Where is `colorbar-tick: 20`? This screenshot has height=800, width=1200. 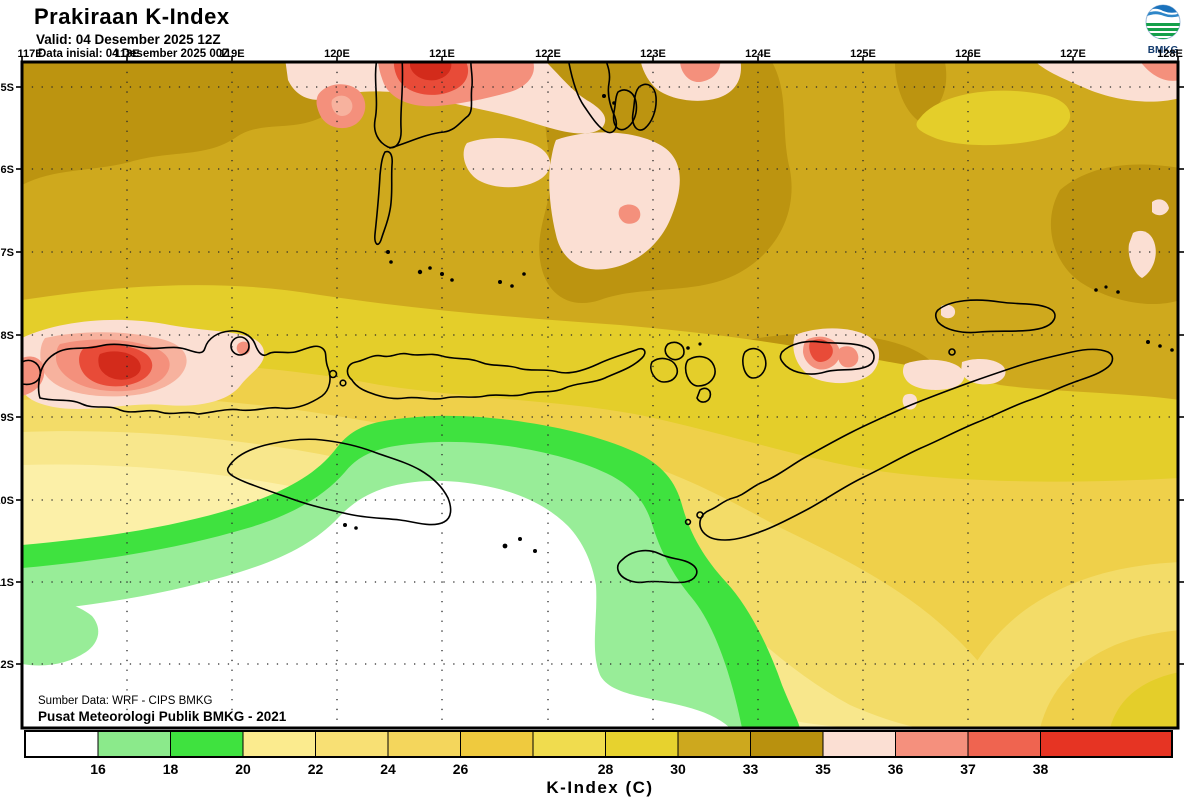
colorbar-tick: 20 is located at coordinates (243, 769).